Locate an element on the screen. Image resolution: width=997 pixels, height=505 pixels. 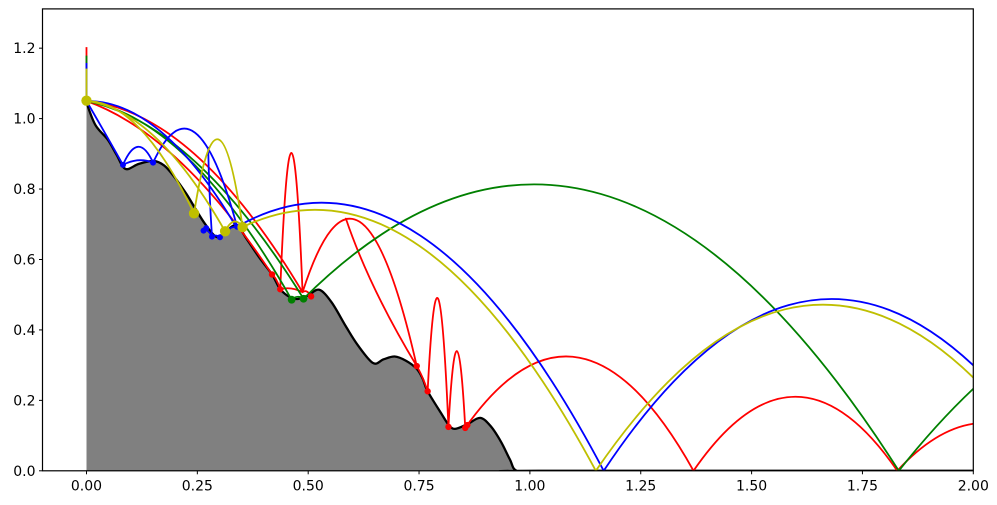
x-tick-label: 0.00 is located at coordinates (86, 486).